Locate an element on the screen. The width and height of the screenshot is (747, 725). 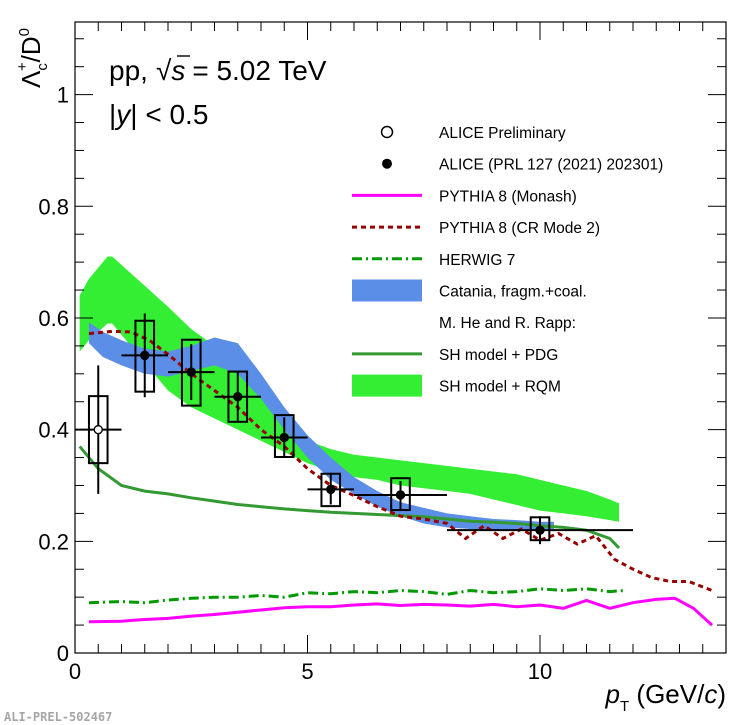
legend-alice_prl: ALICE (PRL 127 (2021) 202301) is located at coordinates (522, 165).